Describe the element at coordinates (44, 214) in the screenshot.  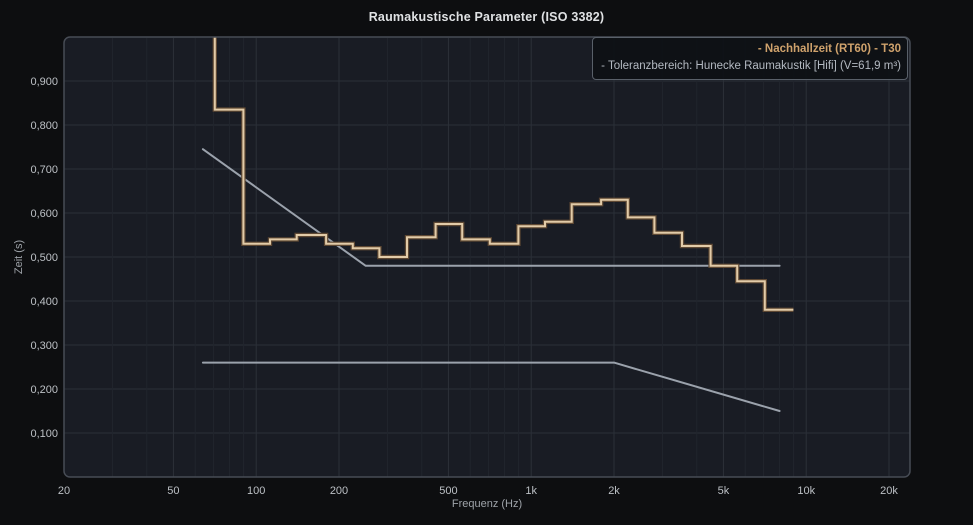
I see `y-tick-label: 0,600` at that location.